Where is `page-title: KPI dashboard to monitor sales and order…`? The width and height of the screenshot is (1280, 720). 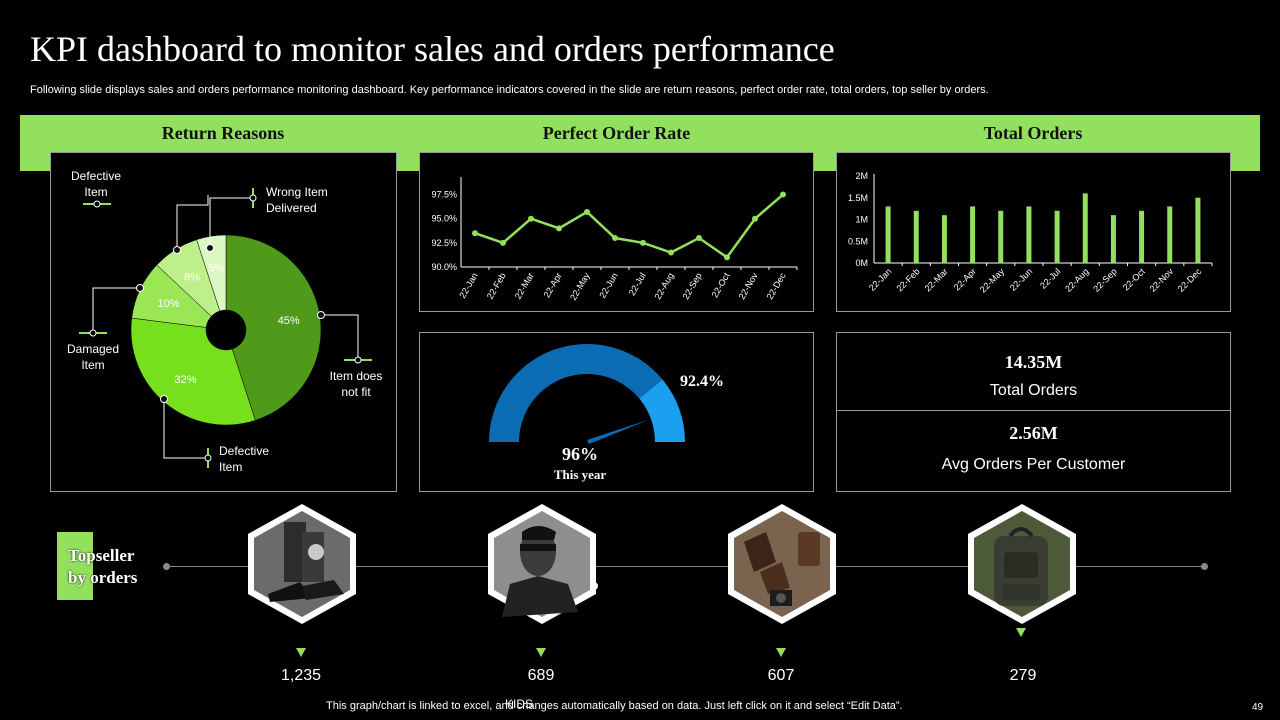 page-title: KPI dashboard to monitor sales and order… is located at coordinates (432, 49).